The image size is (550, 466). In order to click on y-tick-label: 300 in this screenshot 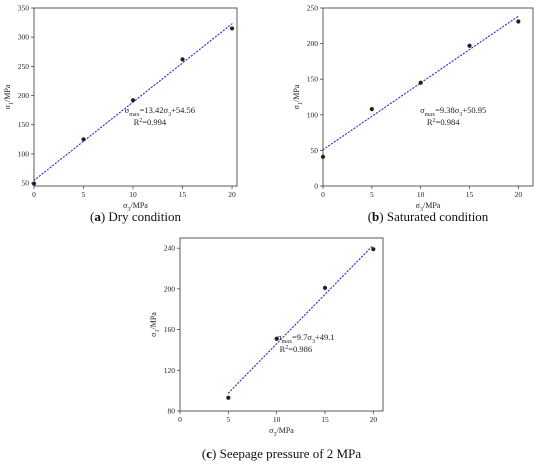, I will do `click(24, 37)`.